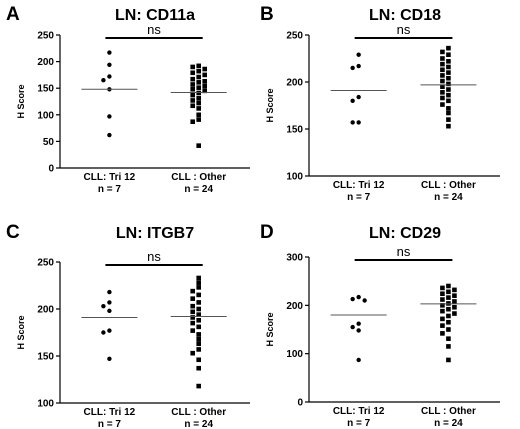 The height and width of the screenshot is (429, 520). What do you see at coordinates (404, 29) in the screenshot?
I see `significance-label: ns` at bounding box center [404, 29].